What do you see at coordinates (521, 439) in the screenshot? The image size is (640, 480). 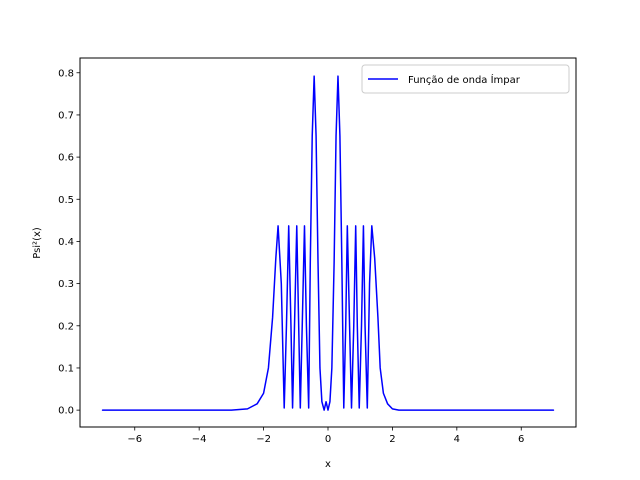 I see `x-tick-label: 6` at bounding box center [521, 439].